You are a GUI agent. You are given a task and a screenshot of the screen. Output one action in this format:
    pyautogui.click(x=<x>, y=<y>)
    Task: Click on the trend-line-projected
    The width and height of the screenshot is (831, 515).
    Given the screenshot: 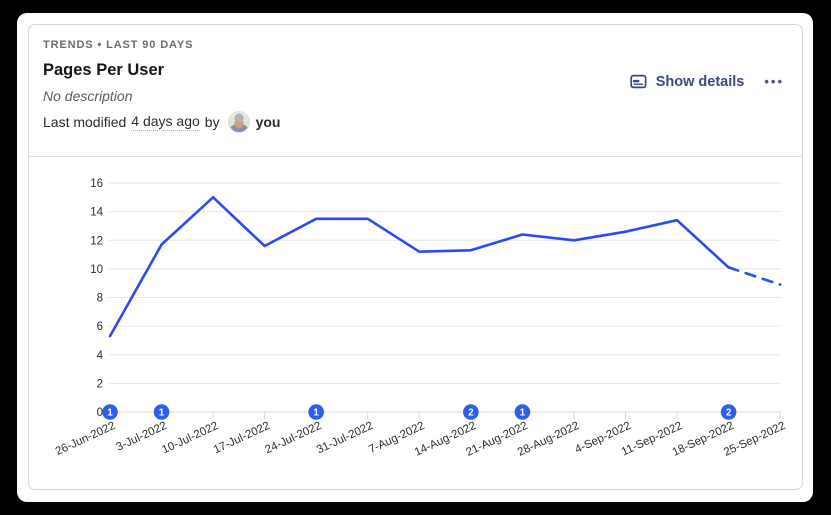 What is the action you would take?
    pyautogui.click(x=754, y=276)
    